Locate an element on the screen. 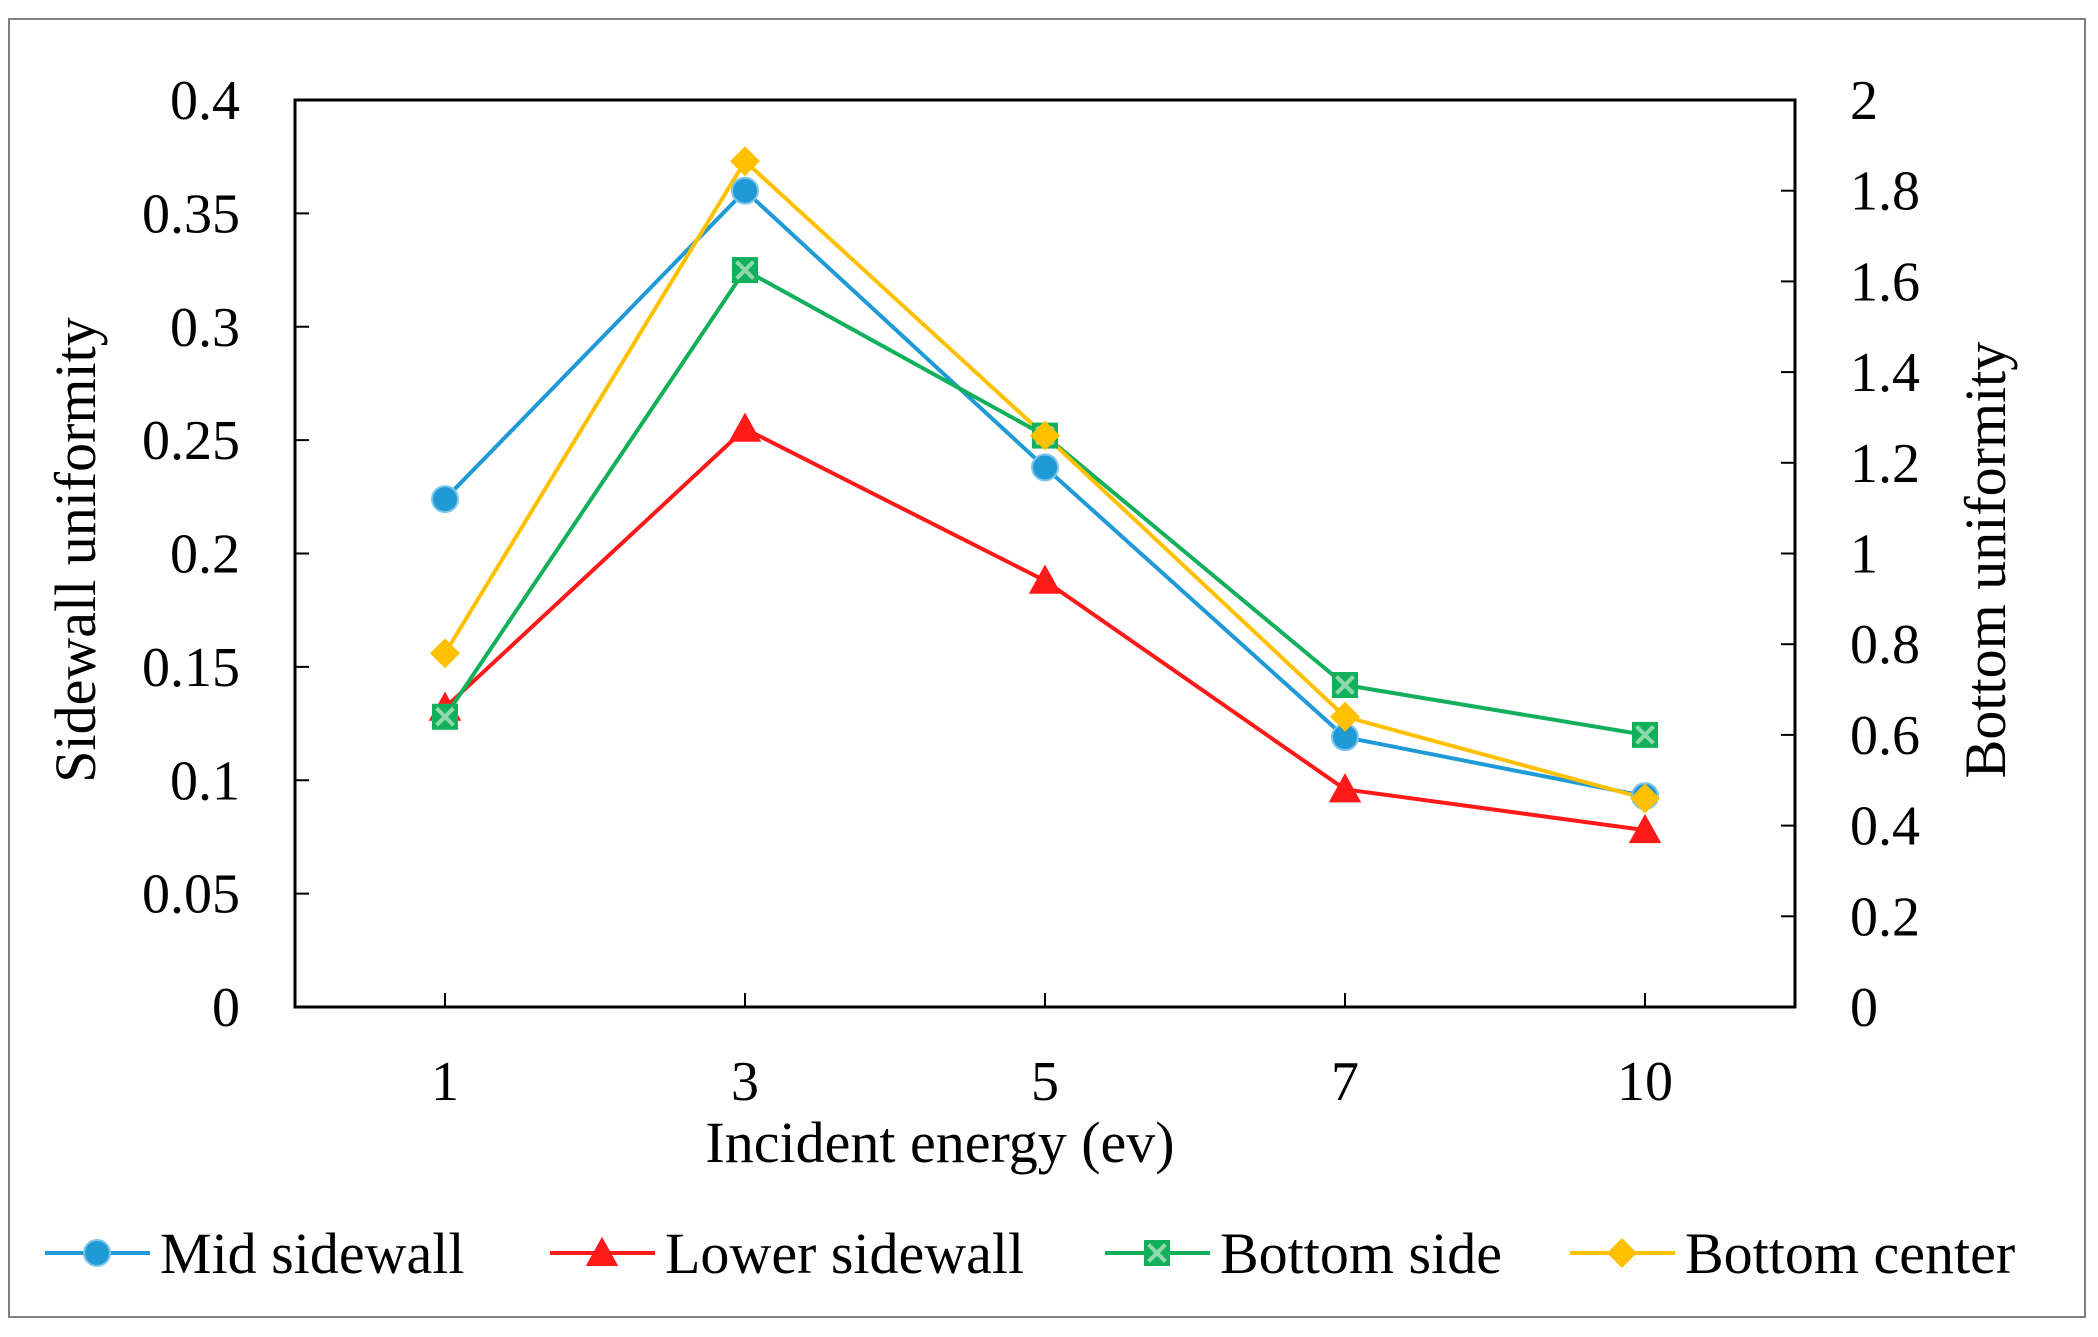  y-left-tick-label: 0 is located at coordinates (226, 1008).